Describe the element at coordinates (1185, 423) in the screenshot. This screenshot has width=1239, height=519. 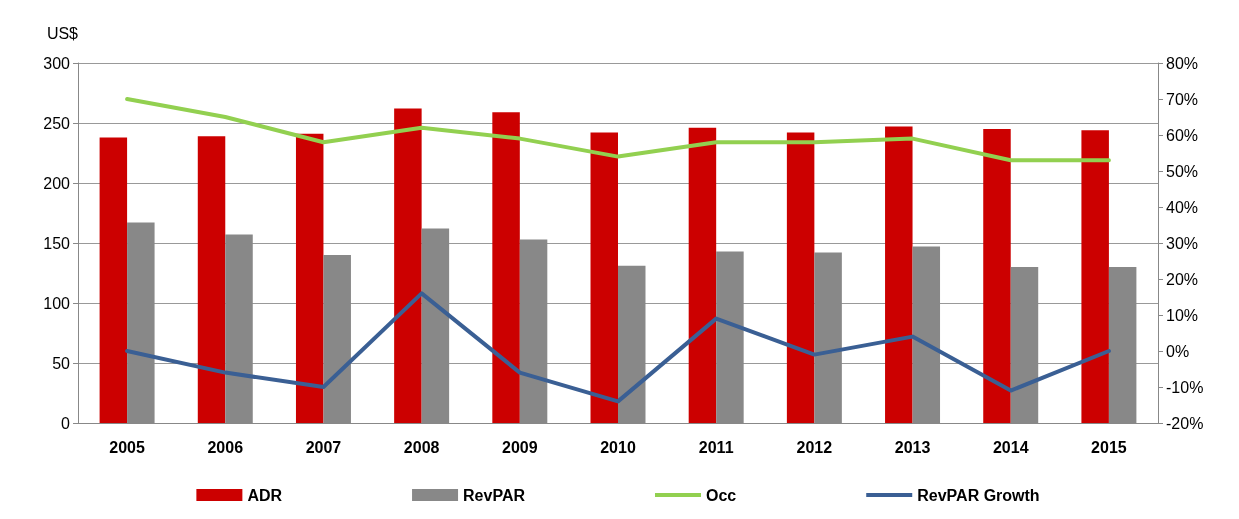
I see `y2-tick-label: -20%` at that location.